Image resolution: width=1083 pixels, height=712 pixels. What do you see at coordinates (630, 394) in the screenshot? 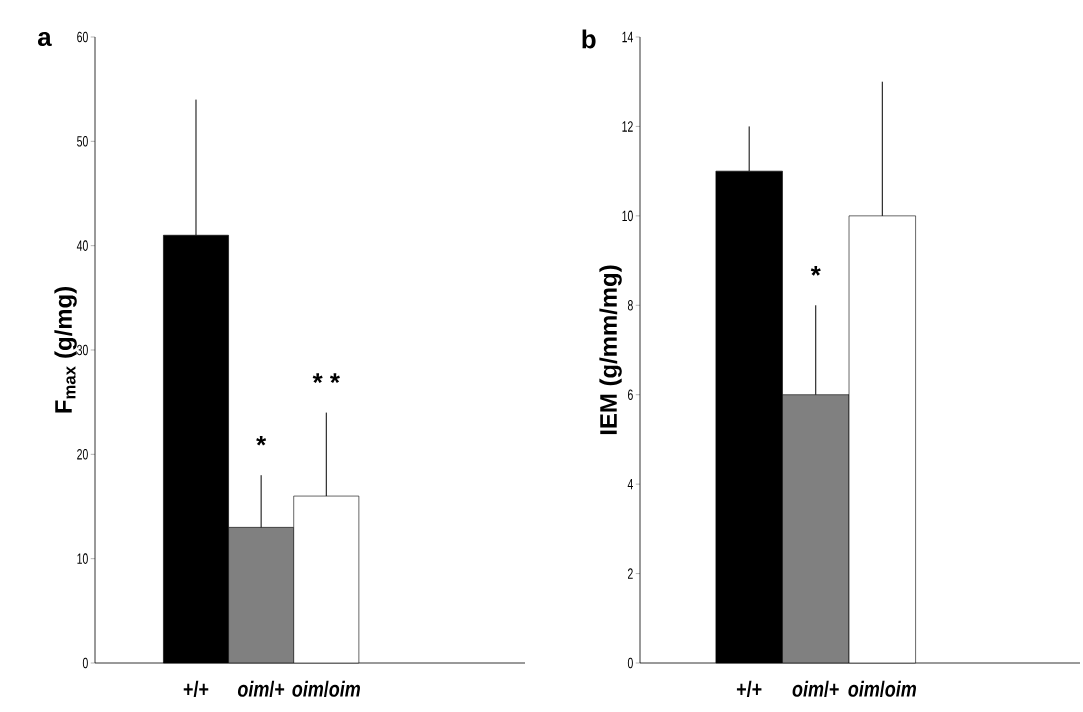
I see `y-tick-label: 6` at bounding box center [630, 394].